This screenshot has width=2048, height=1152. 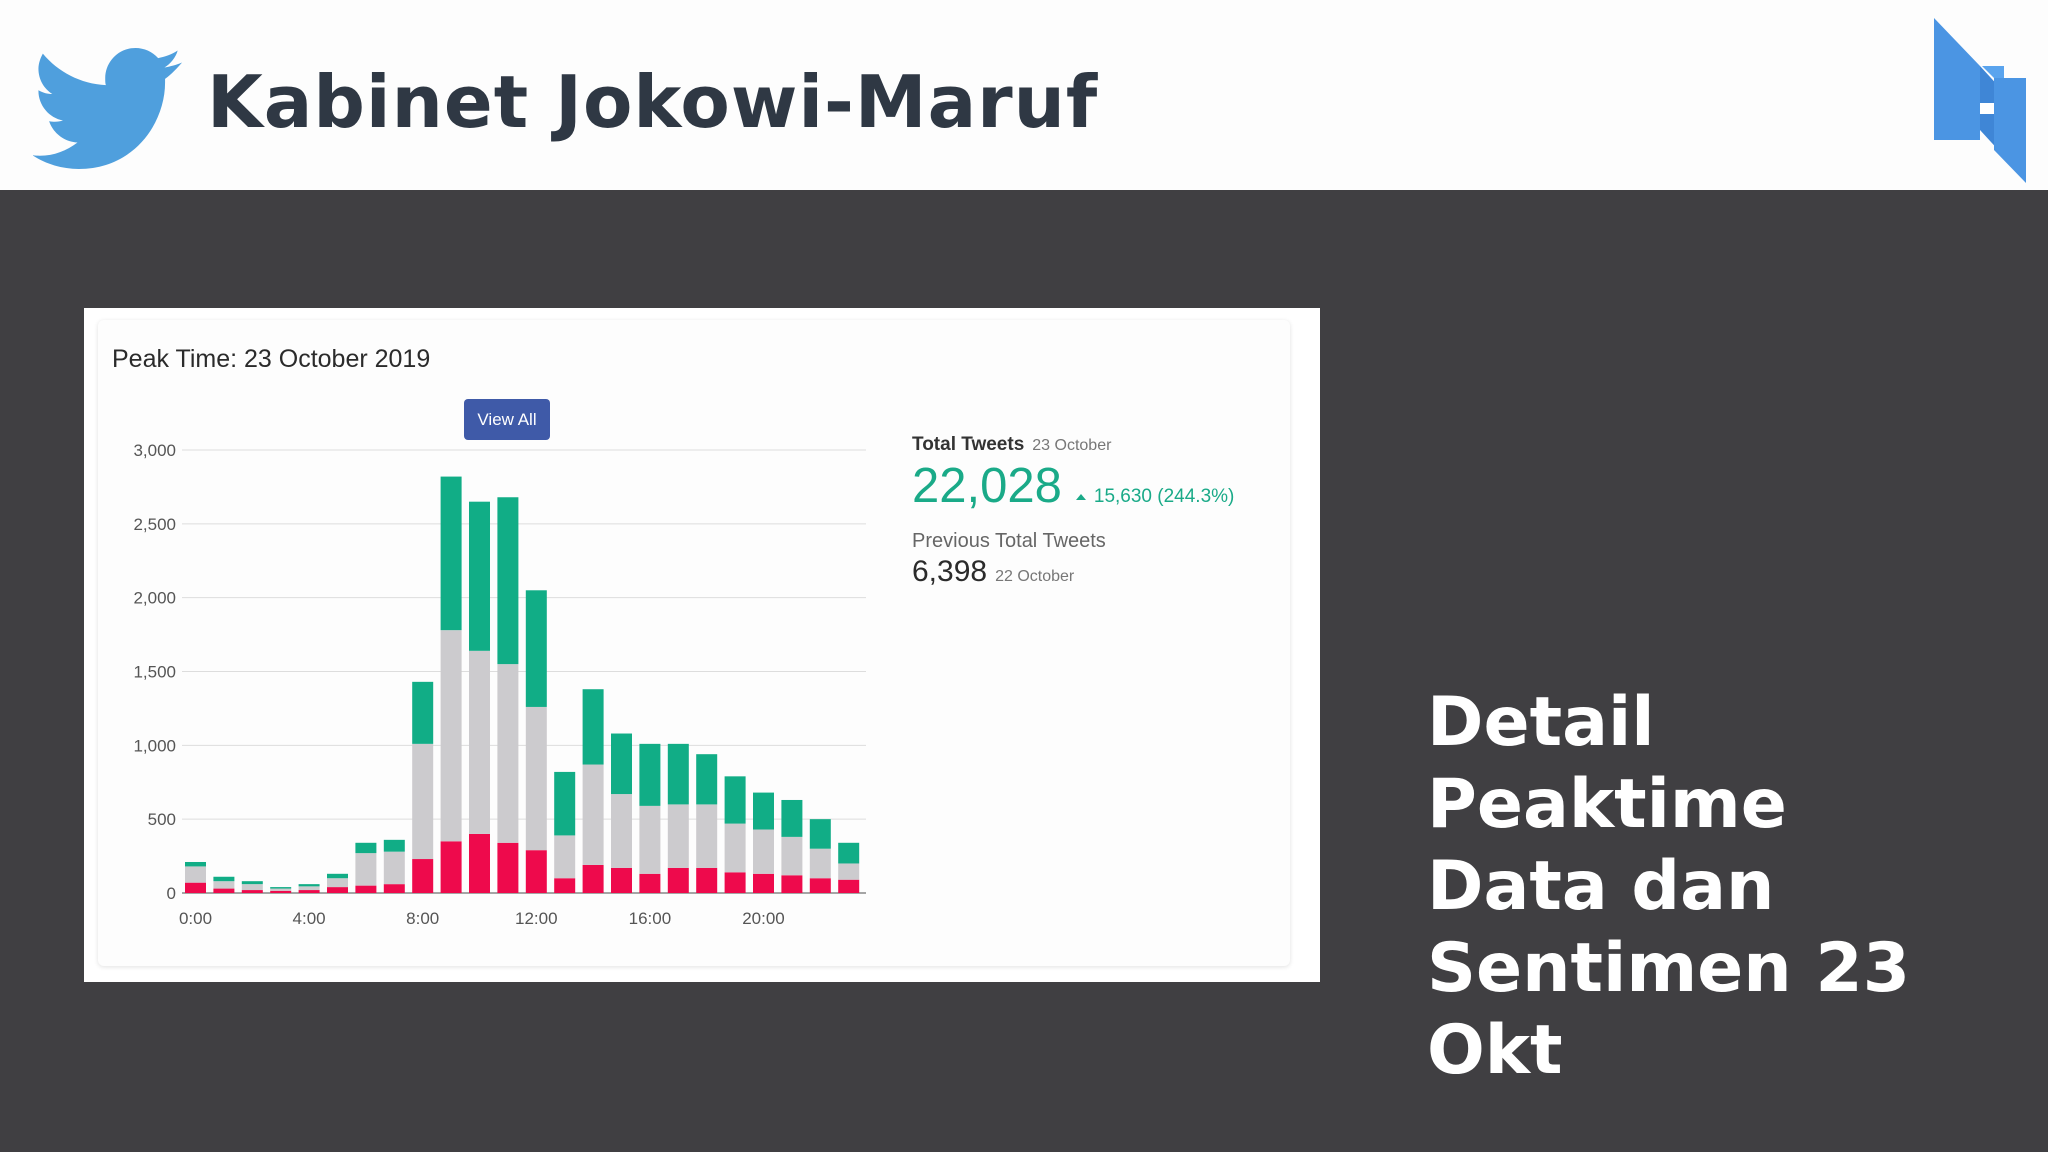 What do you see at coordinates (1607, 804) in the screenshot?
I see `caption-line: Peaktime` at bounding box center [1607, 804].